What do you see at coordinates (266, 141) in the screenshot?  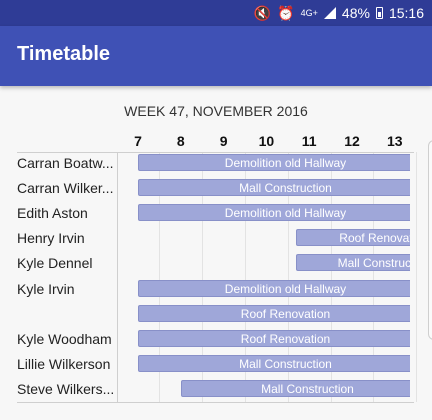 I see `hour-label: 10` at bounding box center [266, 141].